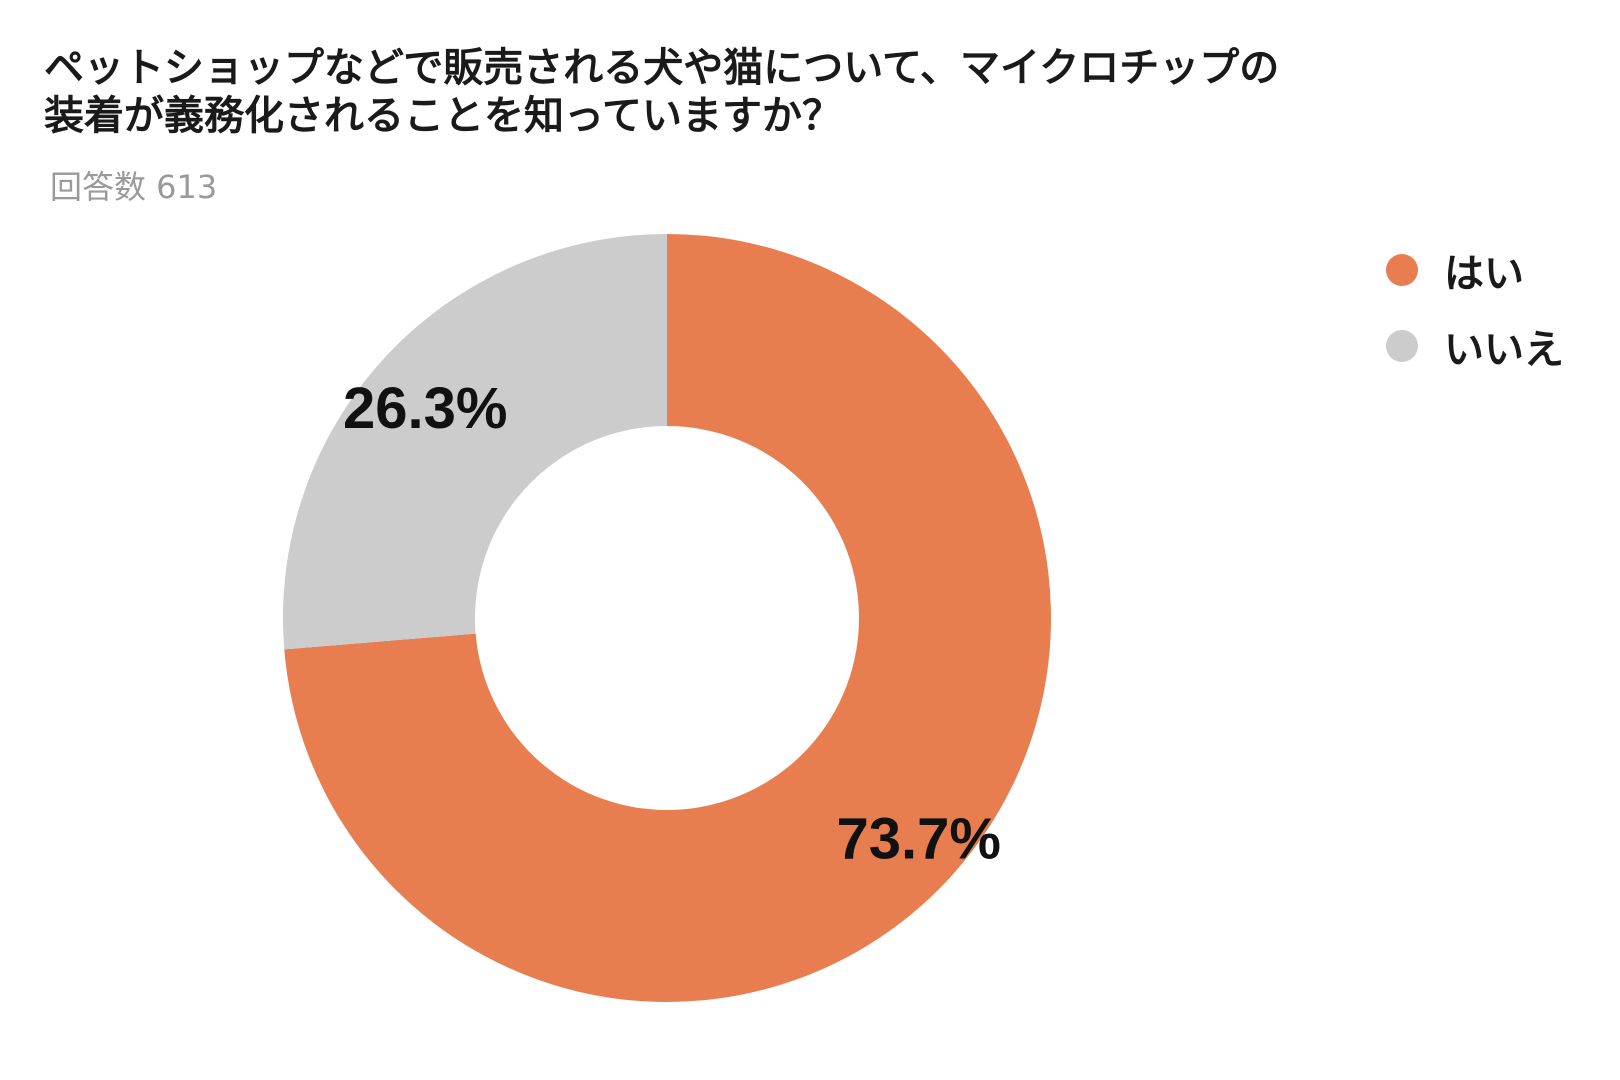  What do you see at coordinates (1402, 346) in the screenshot?
I see `legend-swatch-no` at bounding box center [1402, 346].